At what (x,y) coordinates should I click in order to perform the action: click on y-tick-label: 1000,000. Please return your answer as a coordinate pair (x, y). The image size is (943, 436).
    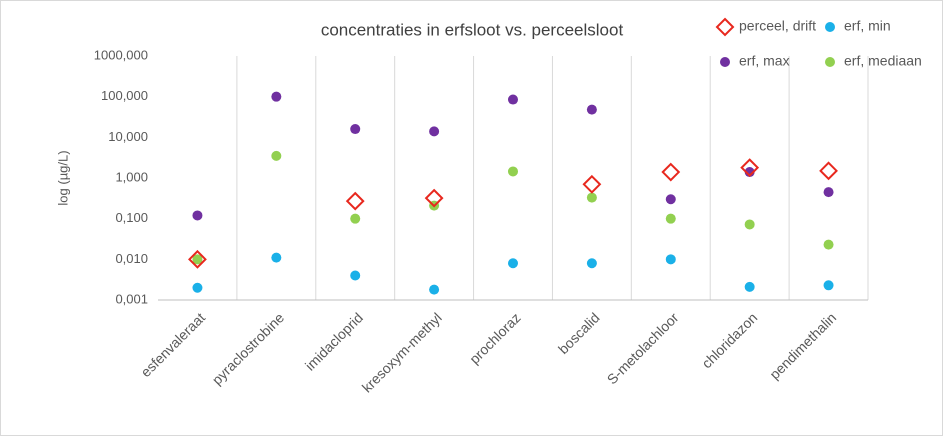
    Looking at the image, I should click on (121, 54).